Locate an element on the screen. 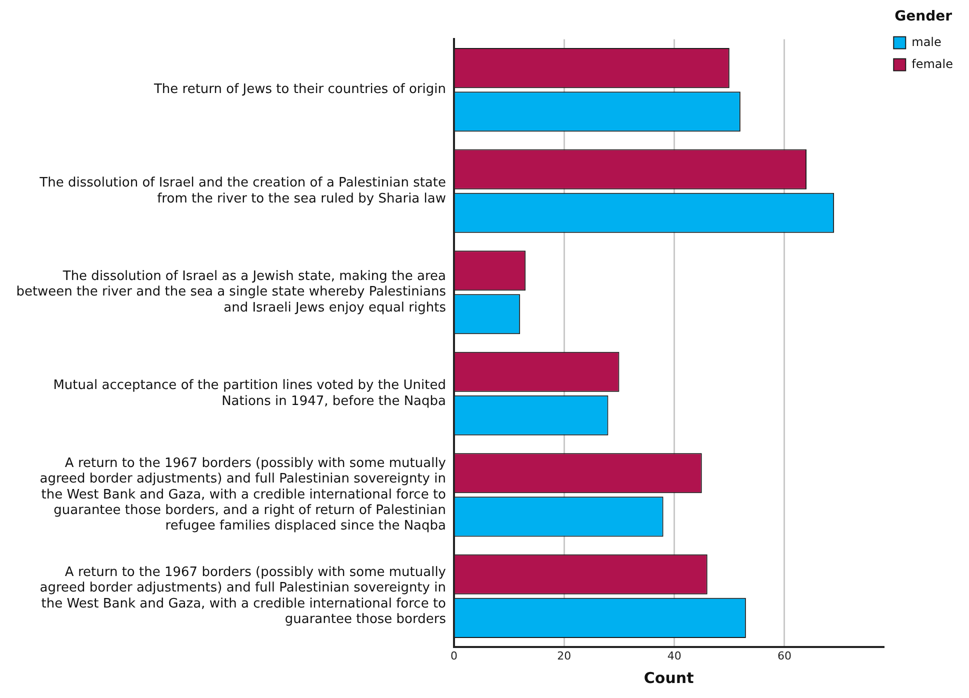 Image resolution: width=969 pixels, height=698 pixels. x-axis-title: Count is located at coordinates (669, 677).